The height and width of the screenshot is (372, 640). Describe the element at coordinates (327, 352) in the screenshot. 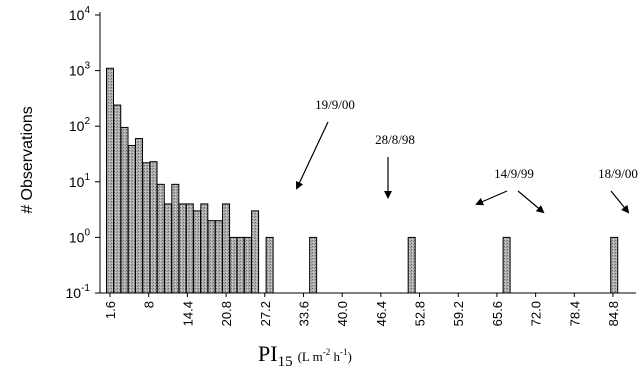

I see `x-axis-label-unit-e1: -2` at that location.